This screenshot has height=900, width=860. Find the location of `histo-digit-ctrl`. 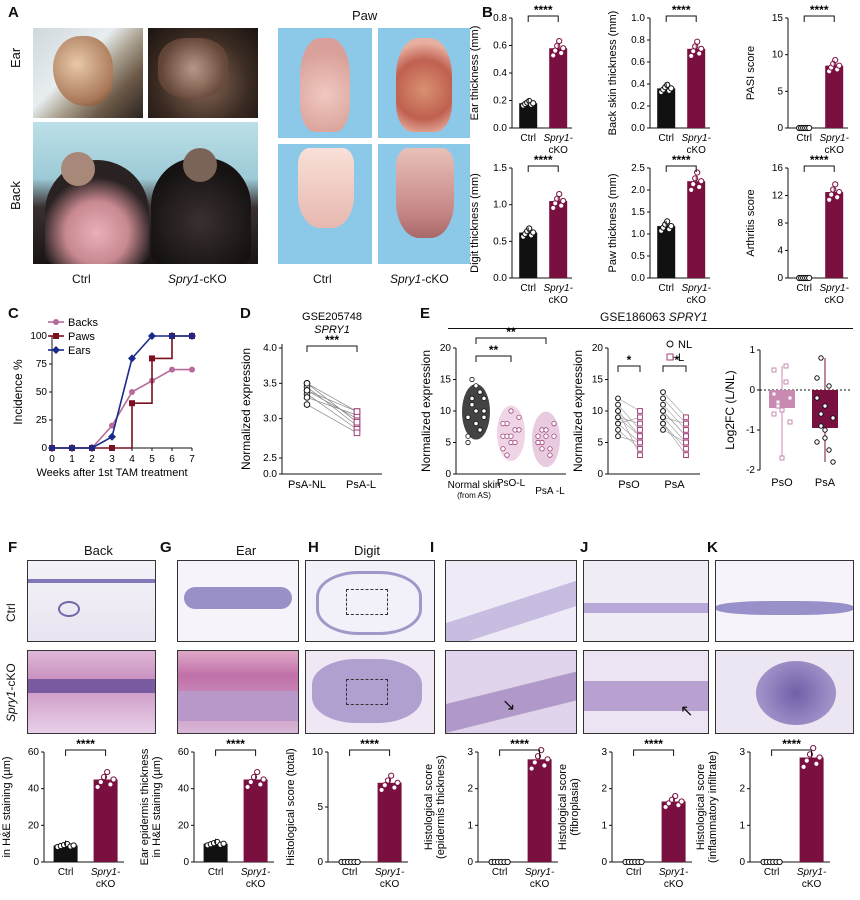

histo-digit-ctrl is located at coordinates (370, 601).